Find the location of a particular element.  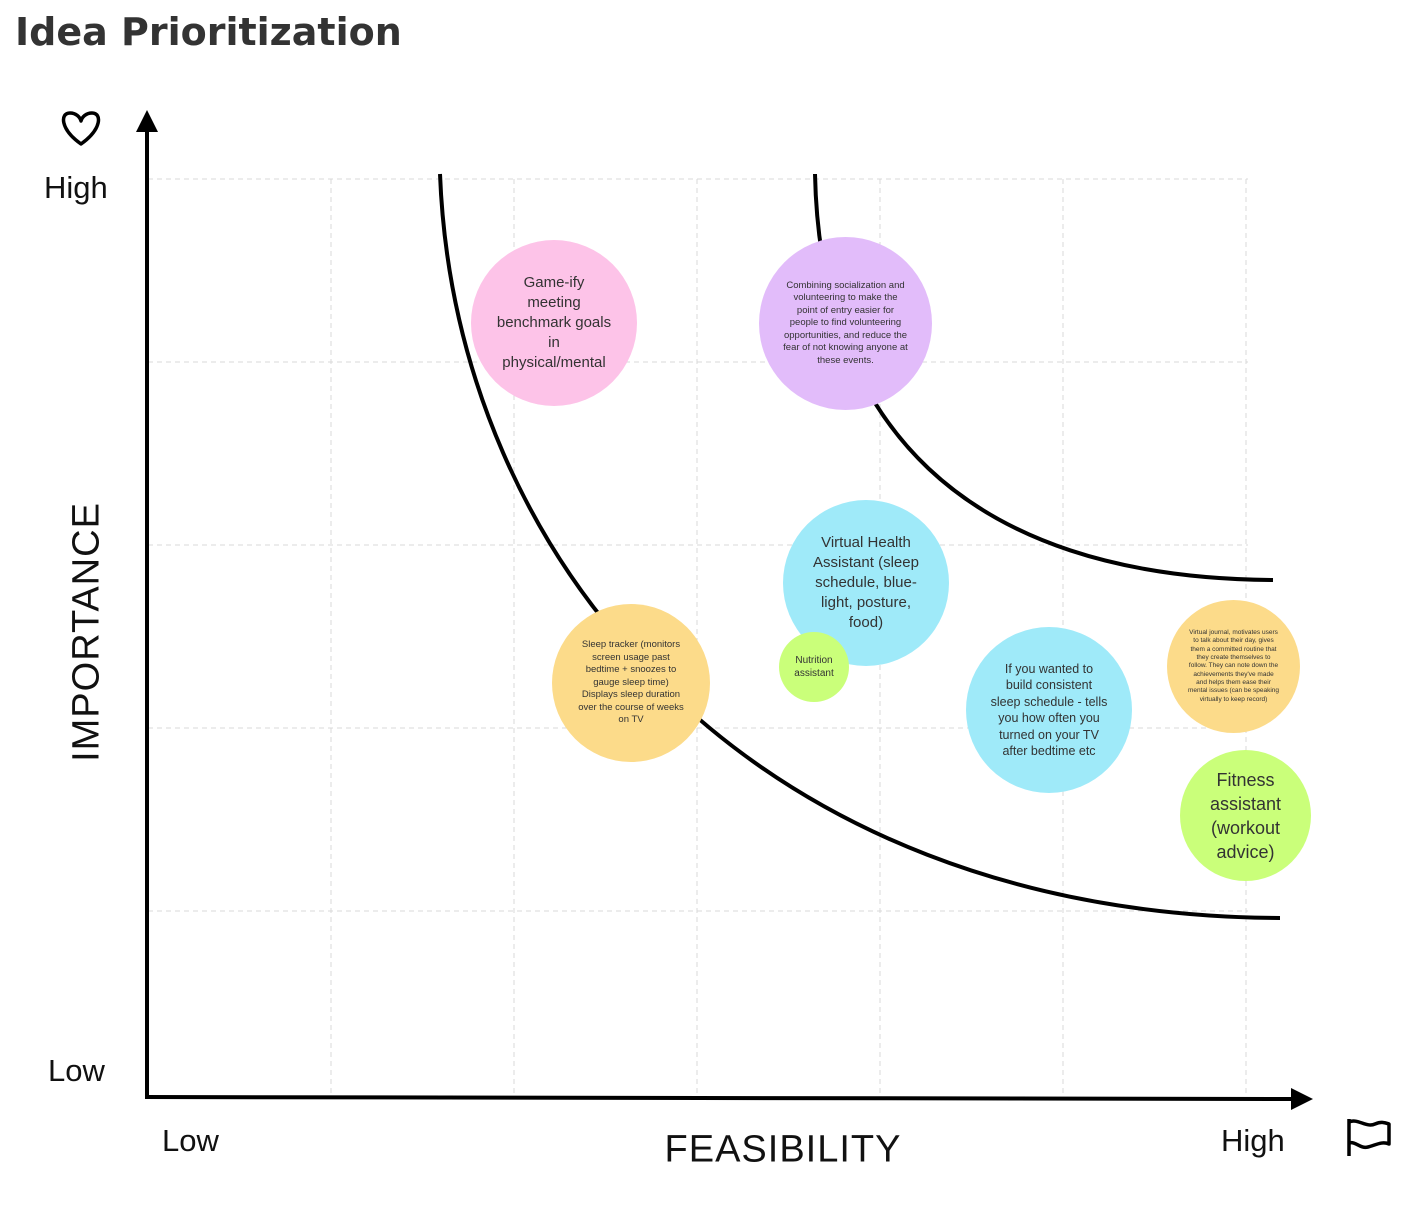

idea-bubble-fitness: Fitness assistant (workout advice) is located at coordinates (1245, 815).